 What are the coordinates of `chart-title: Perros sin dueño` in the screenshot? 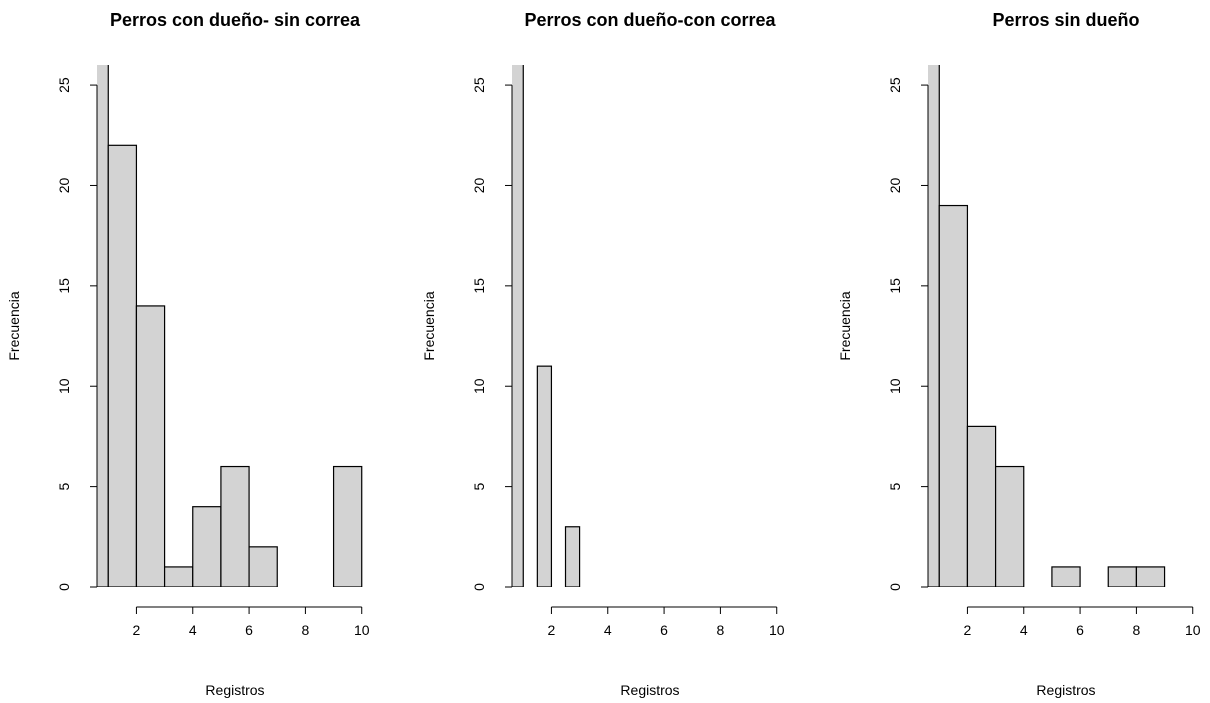 It's located at (1065, 20).